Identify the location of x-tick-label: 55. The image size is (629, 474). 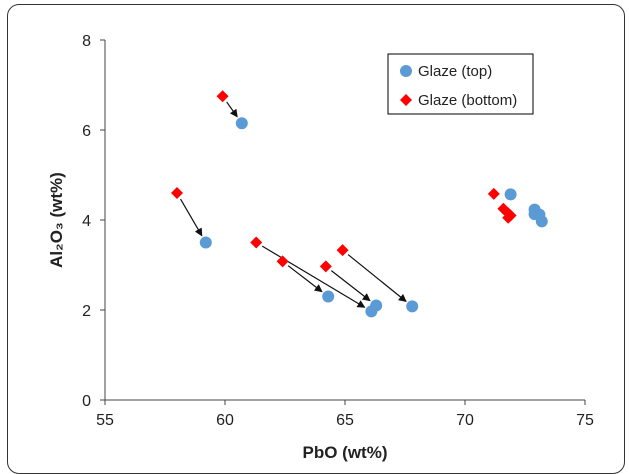
(105, 420).